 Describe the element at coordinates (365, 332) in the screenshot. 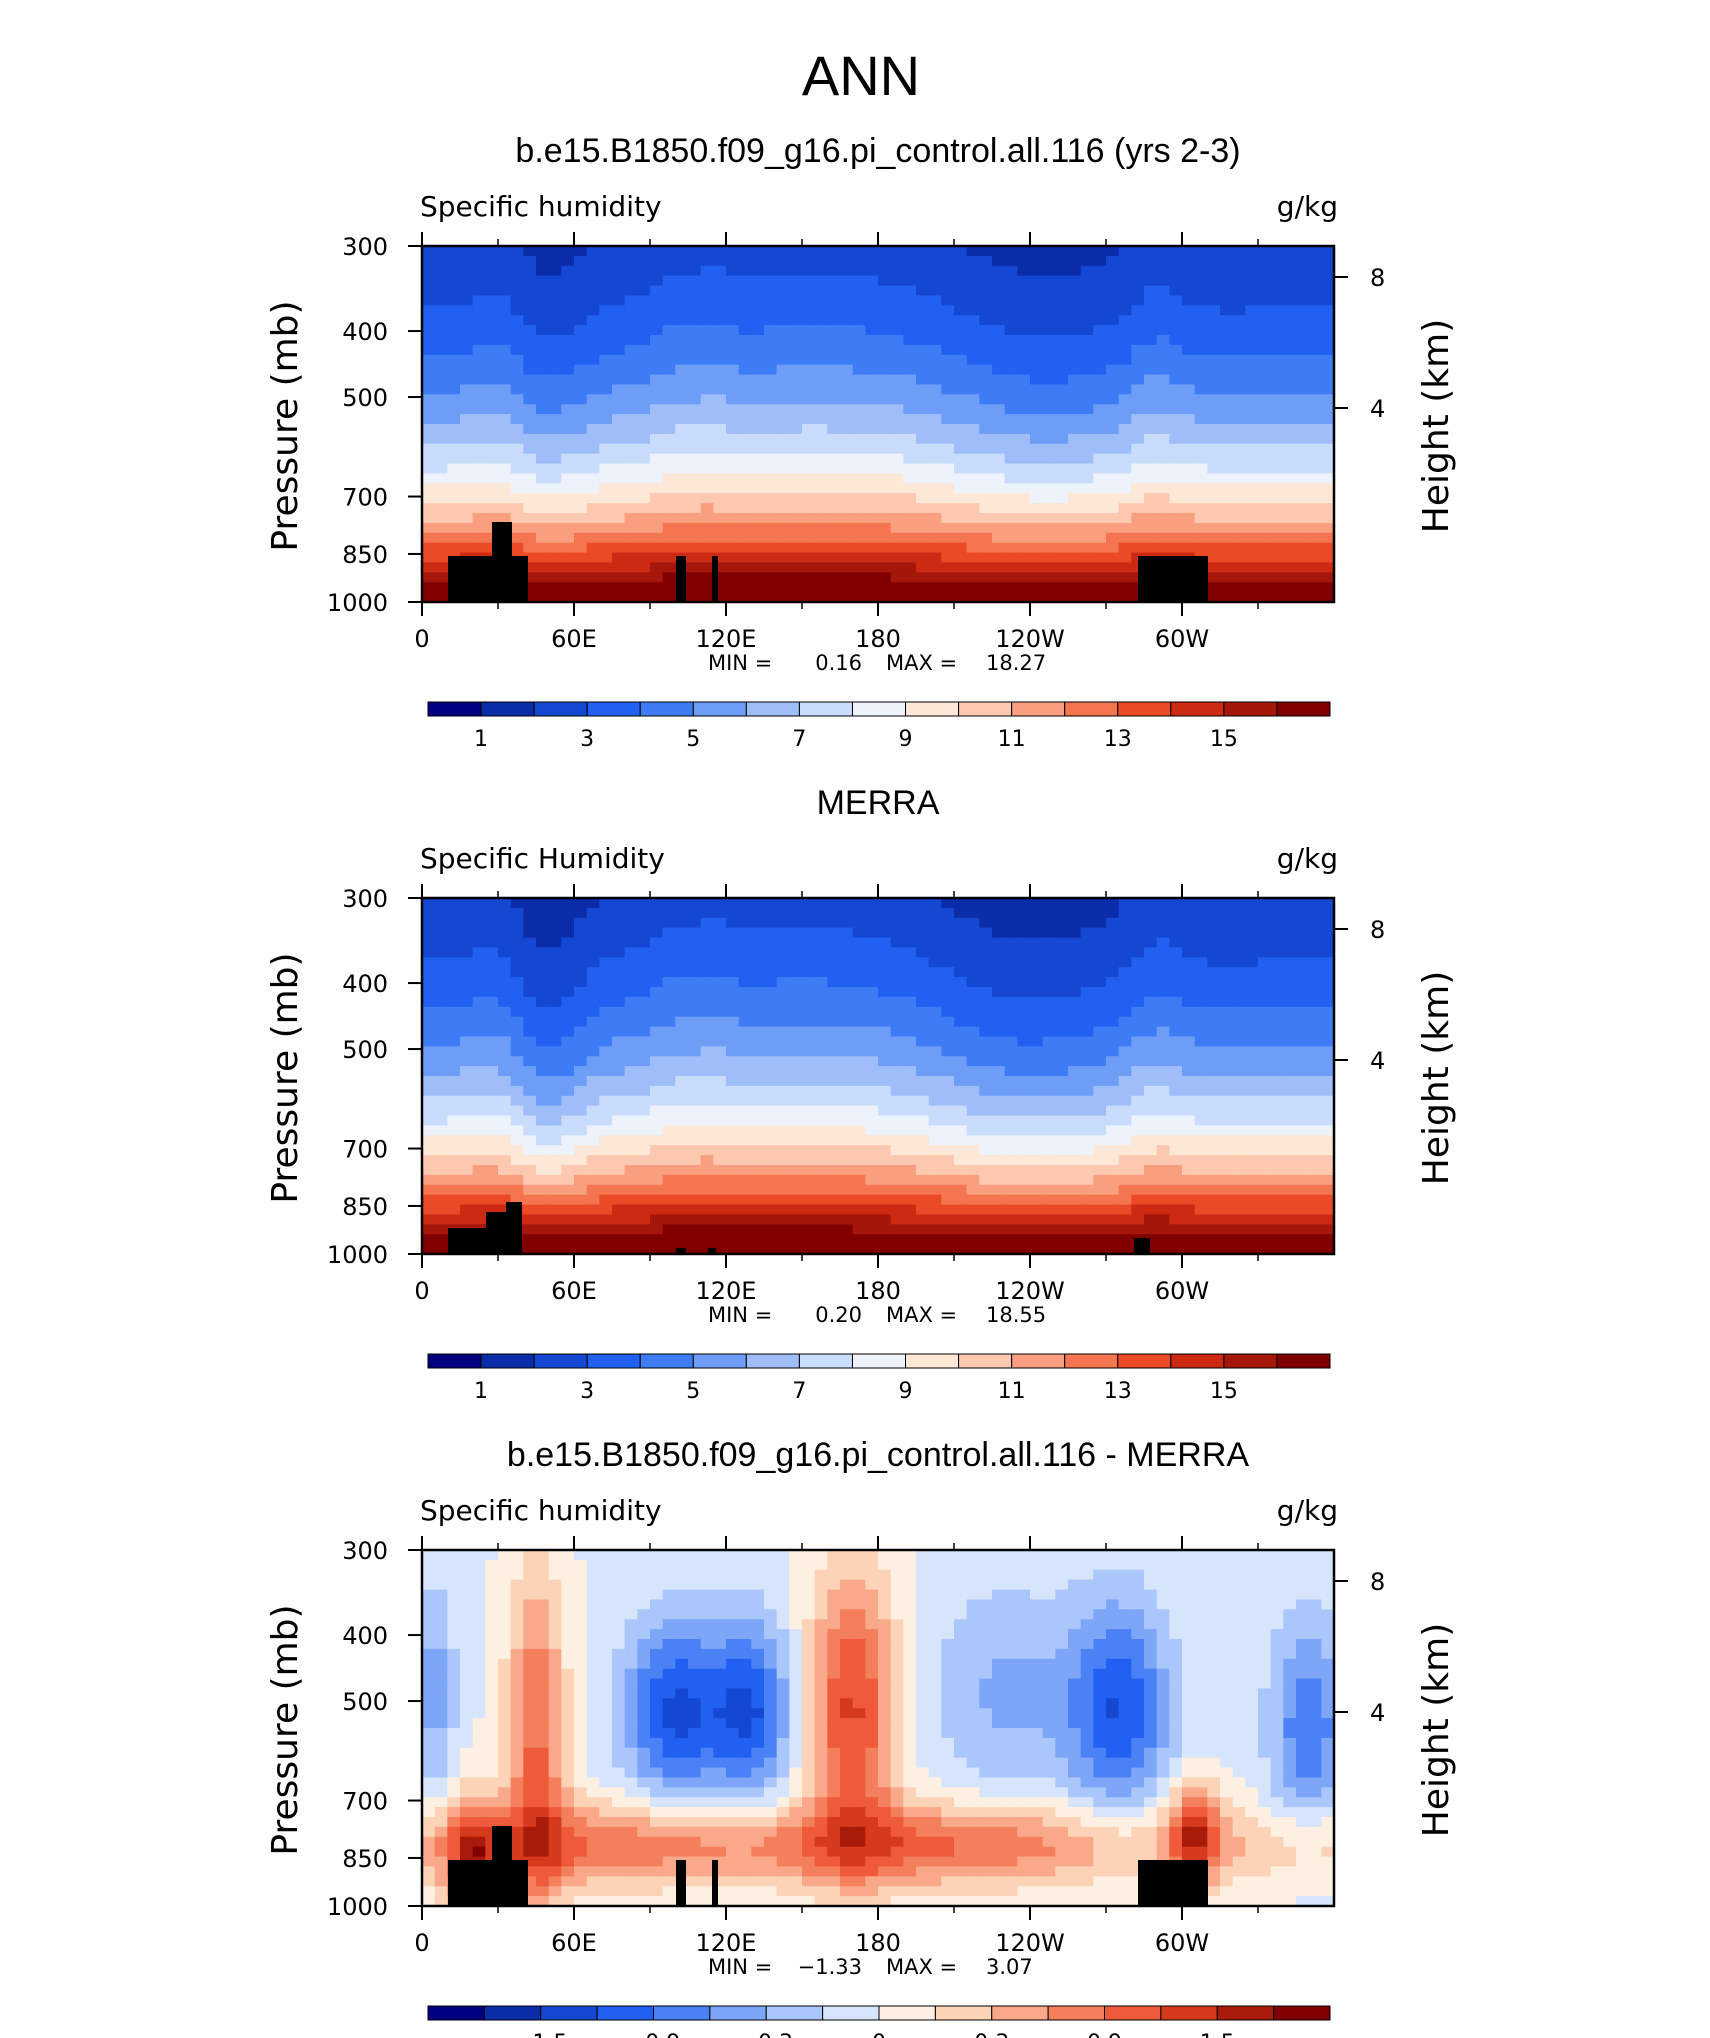

I see `y-tick-label: 400` at that location.